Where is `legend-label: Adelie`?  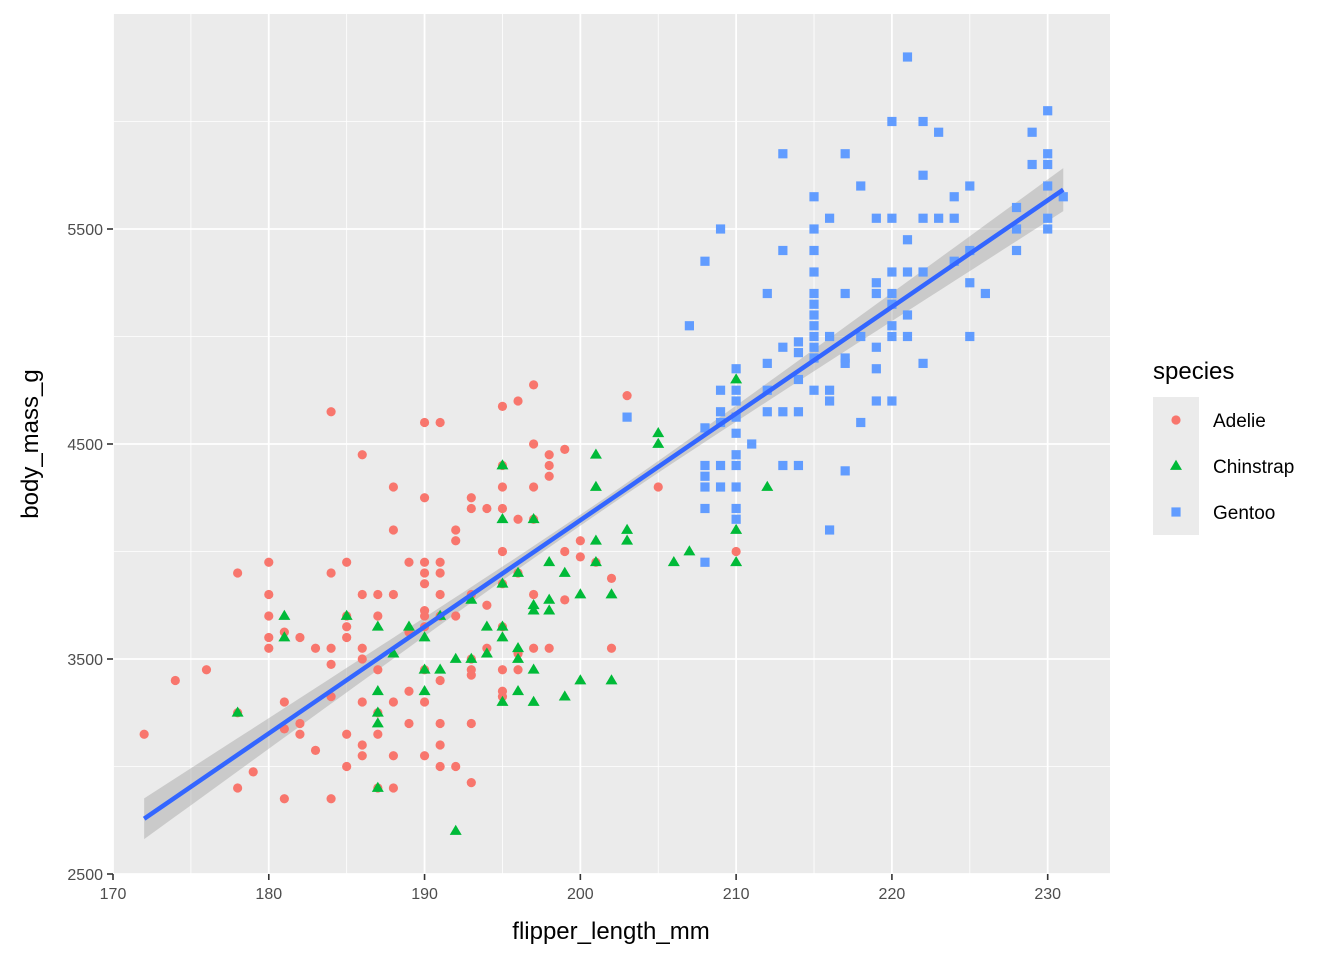 legend-label: Adelie is located at coordinates (1239, 421).